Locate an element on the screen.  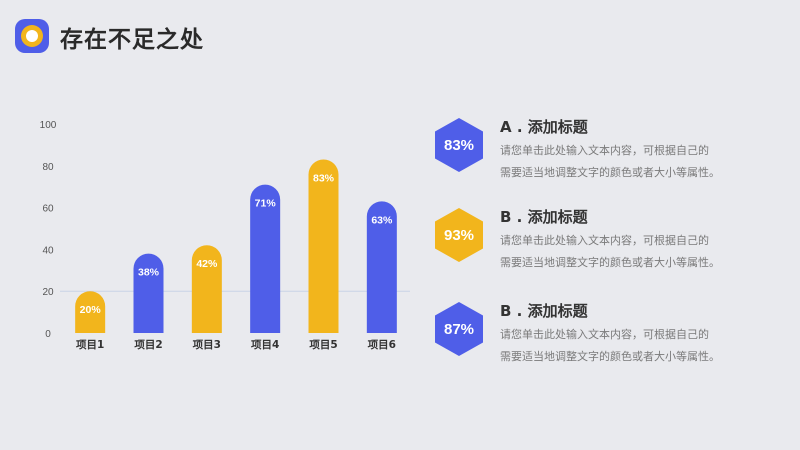
hexagon-percent: 87% is located at coordinates (459, 329).